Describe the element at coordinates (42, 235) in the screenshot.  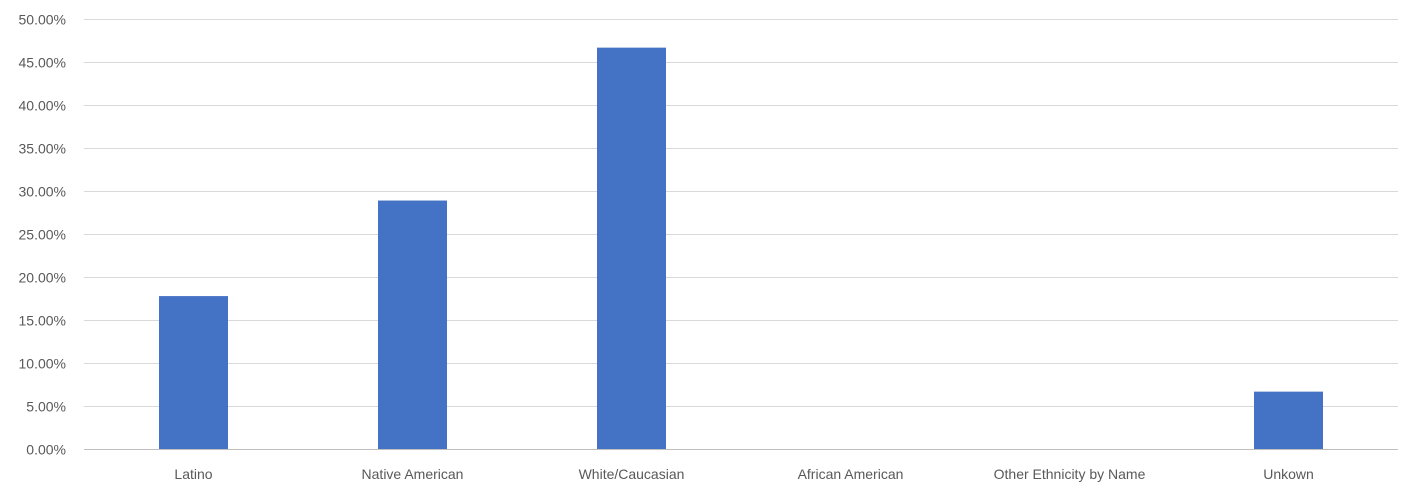
I see `y-tick-label: 25.00%` at that location.